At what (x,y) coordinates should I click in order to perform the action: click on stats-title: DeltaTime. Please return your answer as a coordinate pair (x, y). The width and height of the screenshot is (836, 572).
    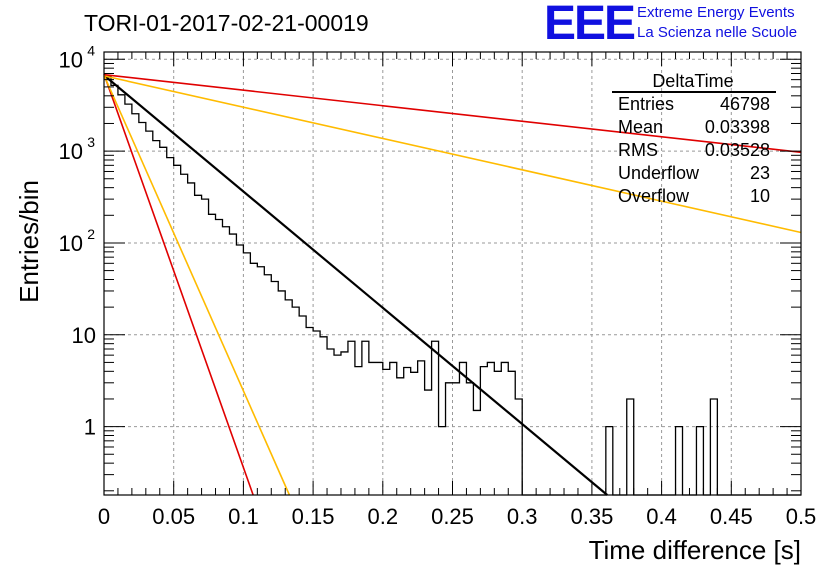
    Looking at the image, I should click on (692, 81).